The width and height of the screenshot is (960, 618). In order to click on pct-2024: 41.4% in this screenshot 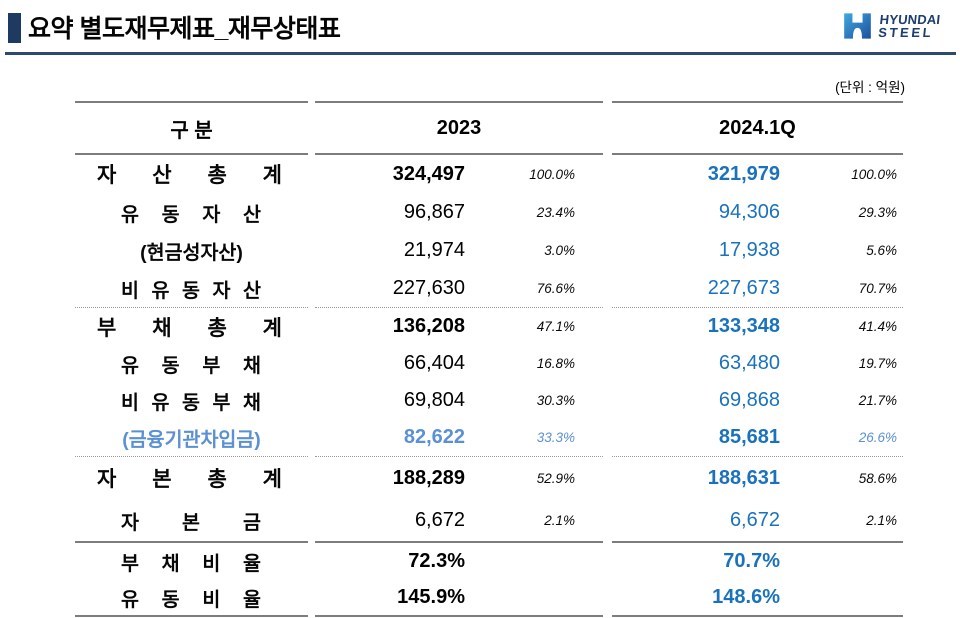, I will do `click(877, 326)`.